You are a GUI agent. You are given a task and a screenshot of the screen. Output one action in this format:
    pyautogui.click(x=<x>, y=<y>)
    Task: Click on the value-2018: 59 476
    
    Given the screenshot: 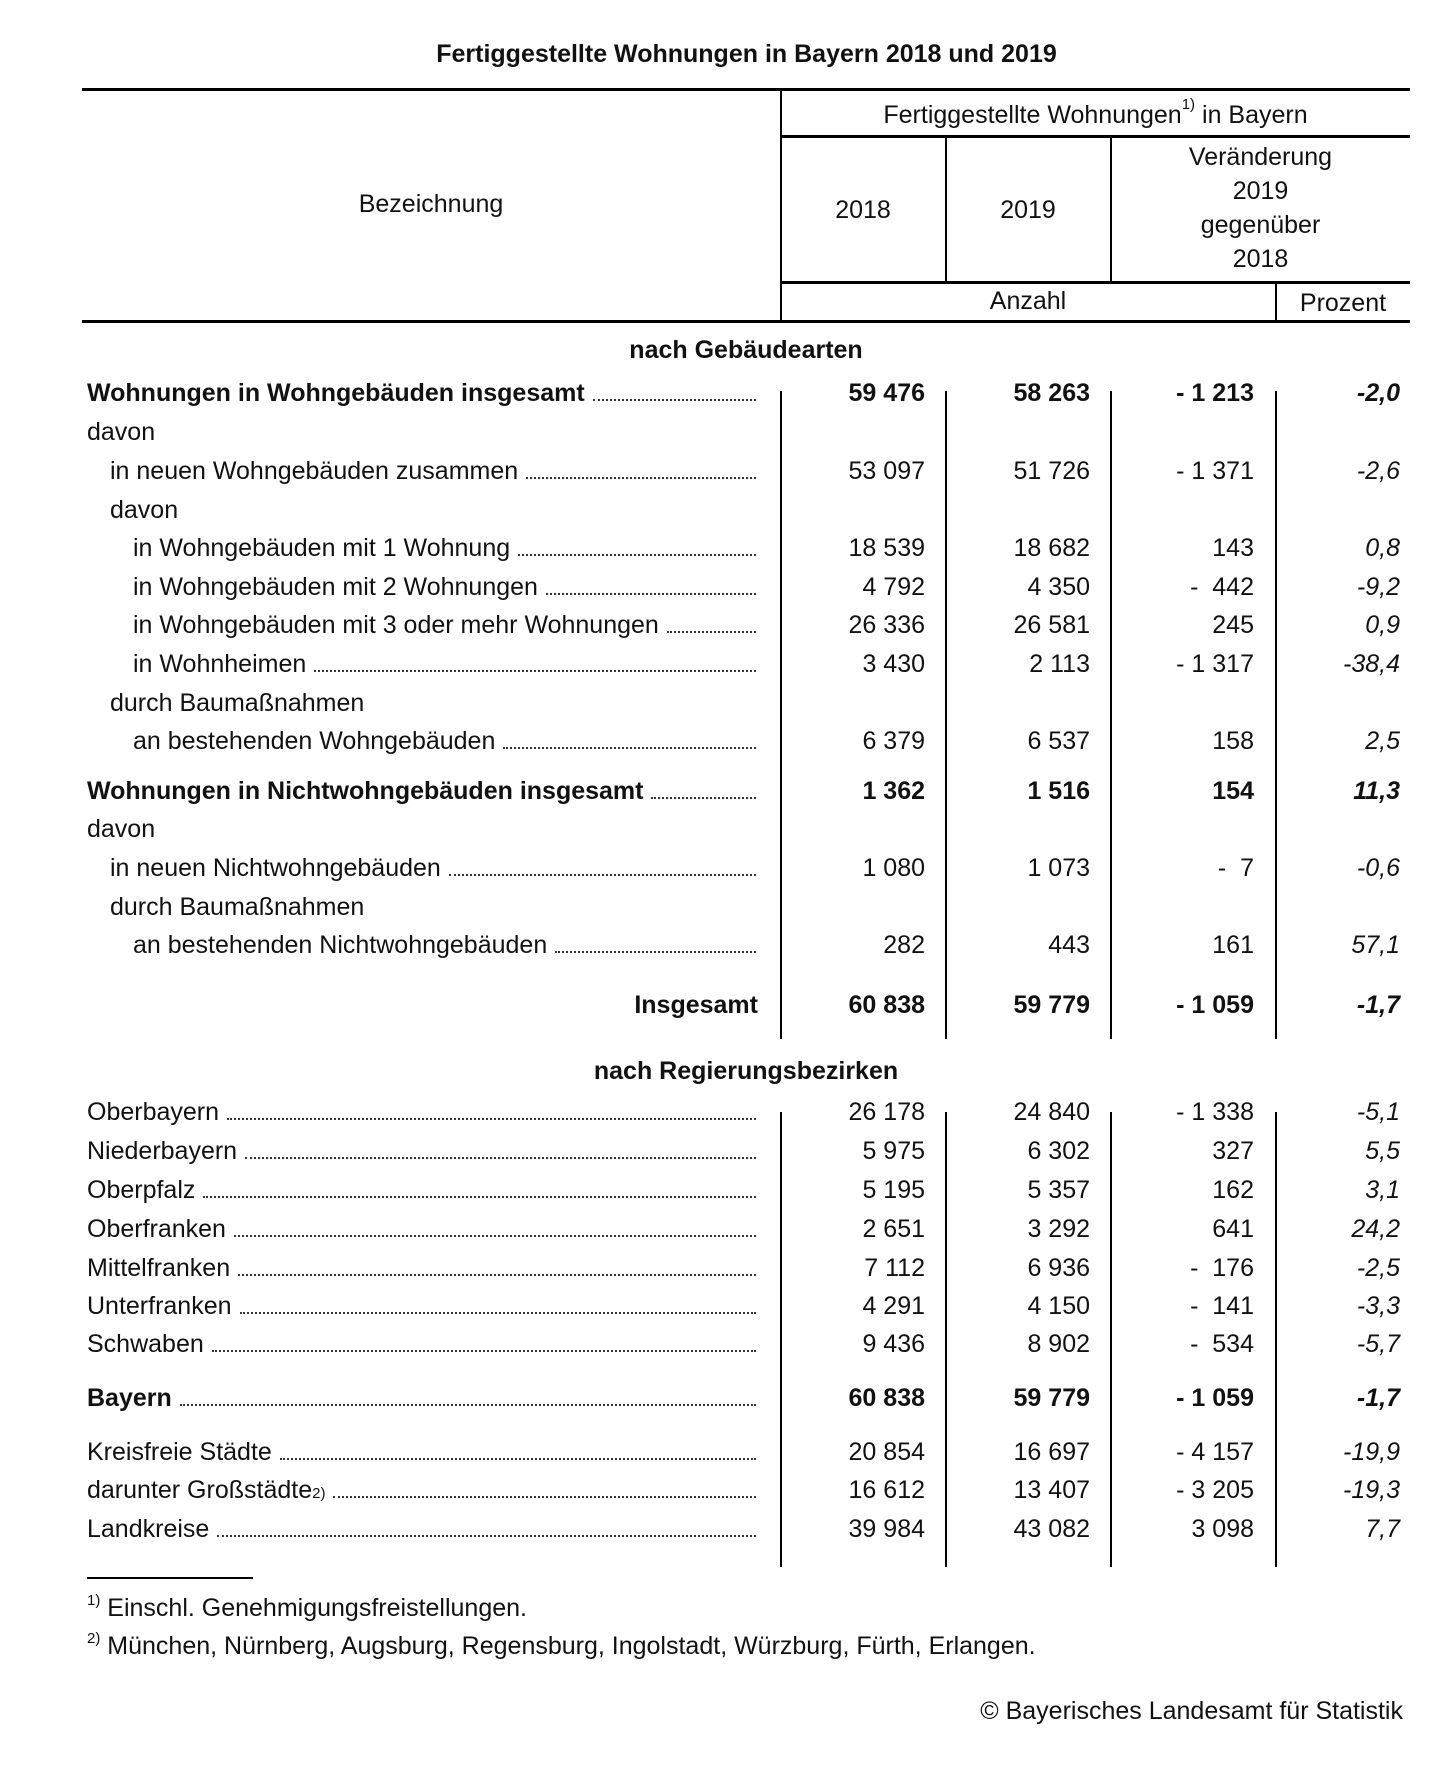 What is the action you would take?
    pyautogui.click(x=886, y=393)
    